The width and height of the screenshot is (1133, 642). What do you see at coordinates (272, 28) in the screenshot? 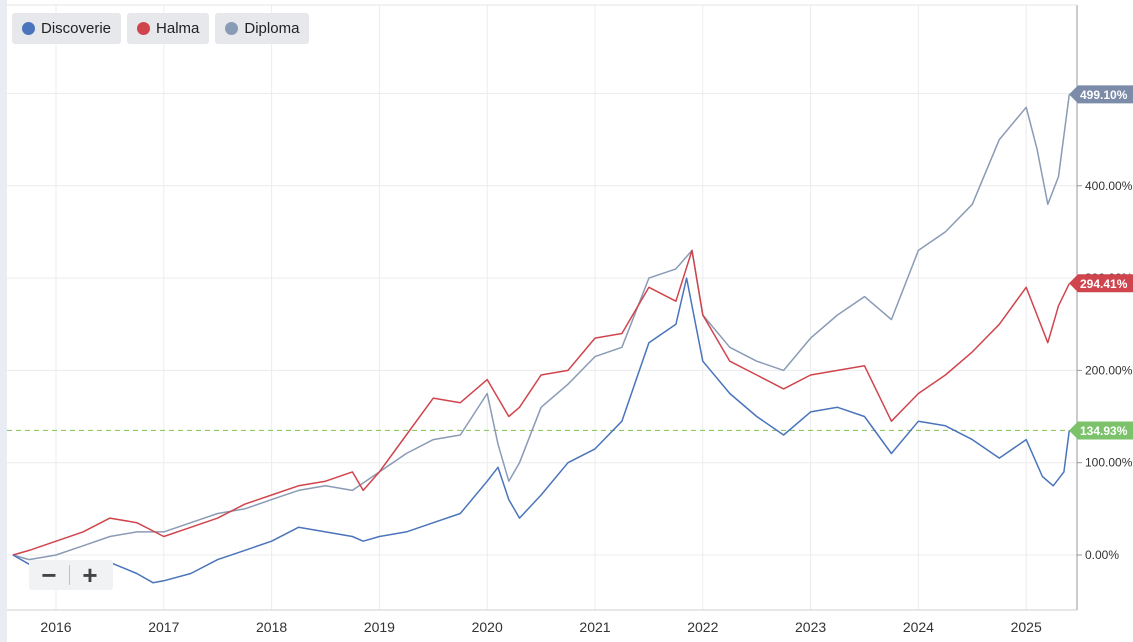
I see `legend-label: Diploma` at bounding box center [272, 28].